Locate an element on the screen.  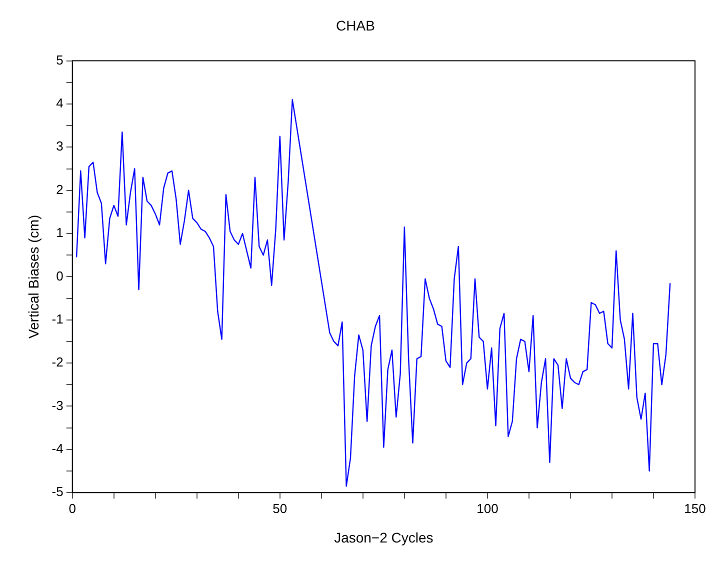
y-tick-label: -3 is located at coordinates (58, 405).